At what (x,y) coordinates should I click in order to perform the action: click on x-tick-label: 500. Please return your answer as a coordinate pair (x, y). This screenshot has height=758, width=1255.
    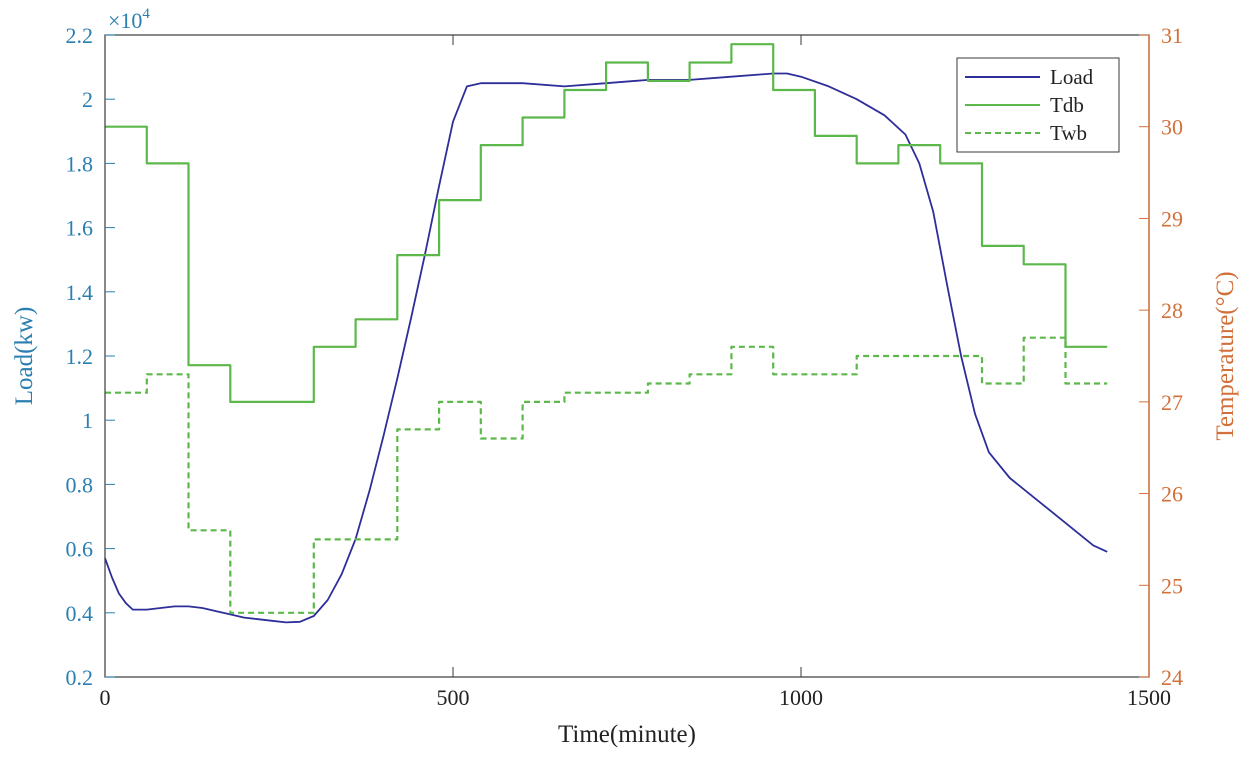
    Looking at the image, I should click on (453, 697).